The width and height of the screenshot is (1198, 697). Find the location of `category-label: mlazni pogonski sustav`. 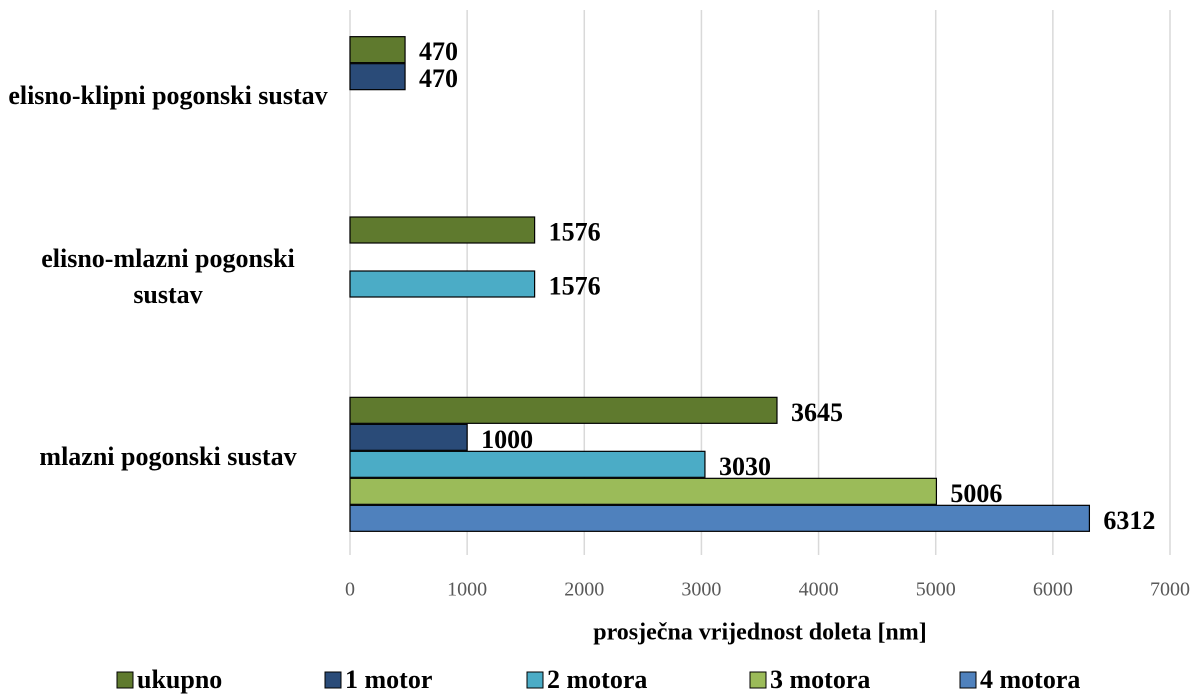

category-label: mlazni pogonski sustav is located at coordinates (168, 456).